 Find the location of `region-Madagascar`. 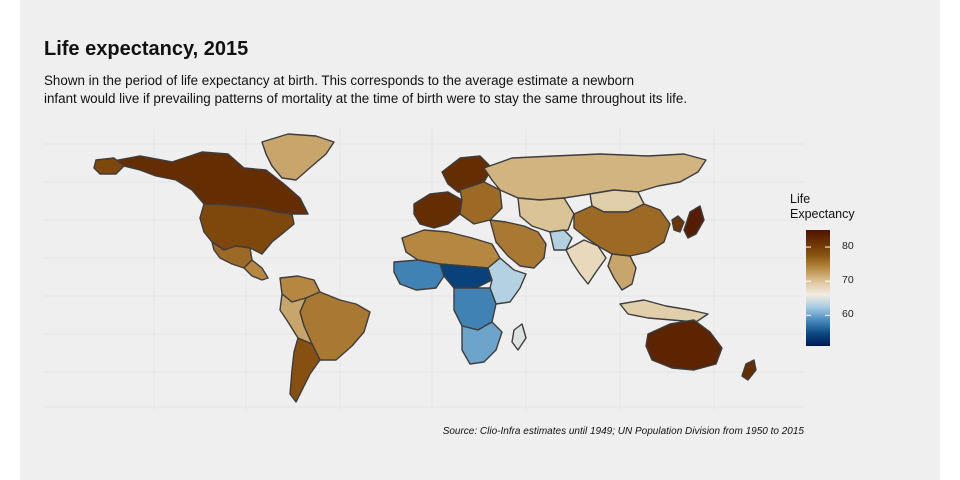

region-Madagascar is located at coordinates (519, 337).